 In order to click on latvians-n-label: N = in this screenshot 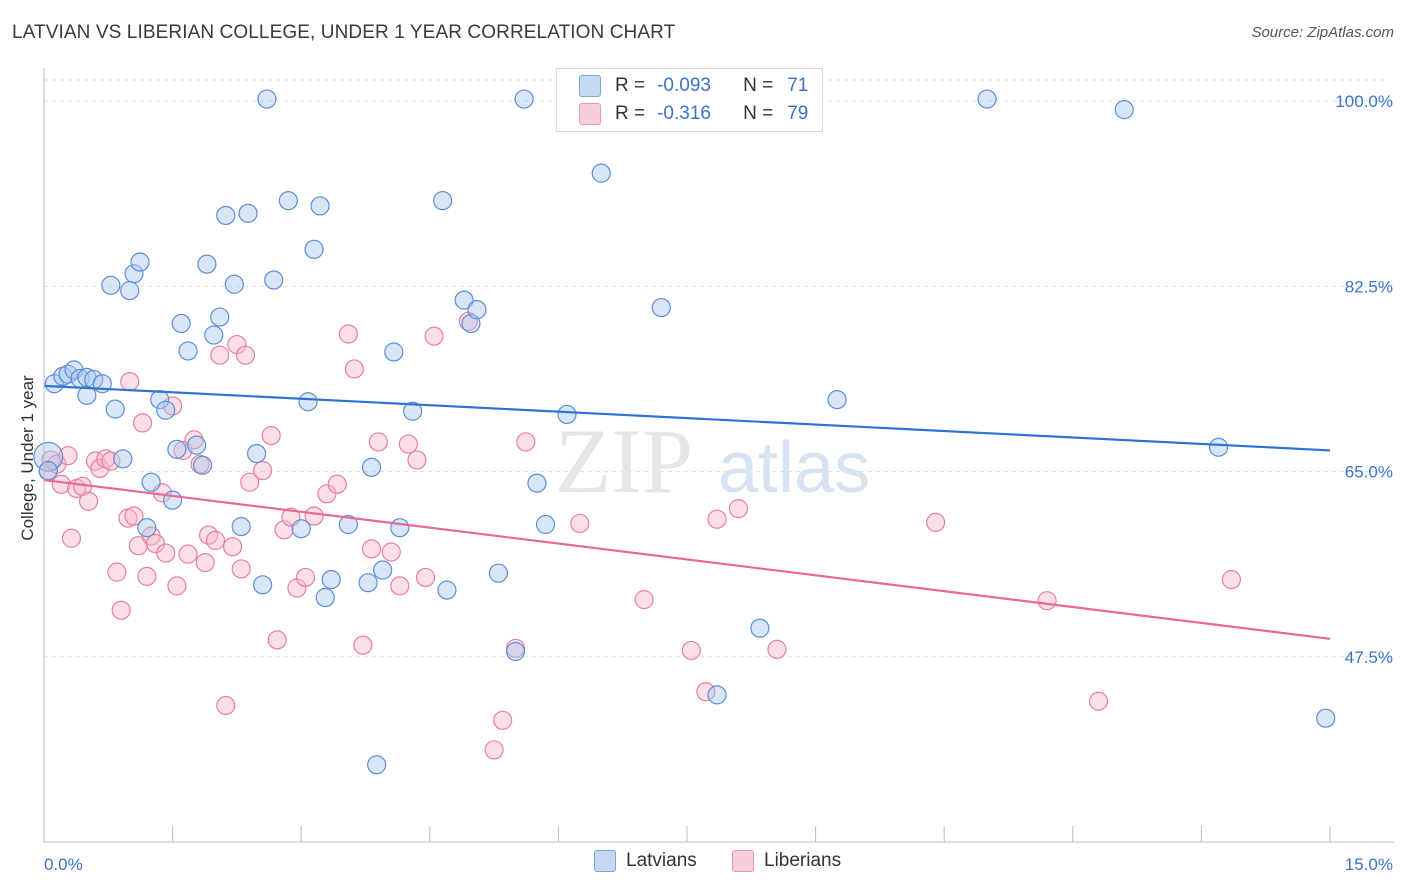, I will do `click(758, 85)`.